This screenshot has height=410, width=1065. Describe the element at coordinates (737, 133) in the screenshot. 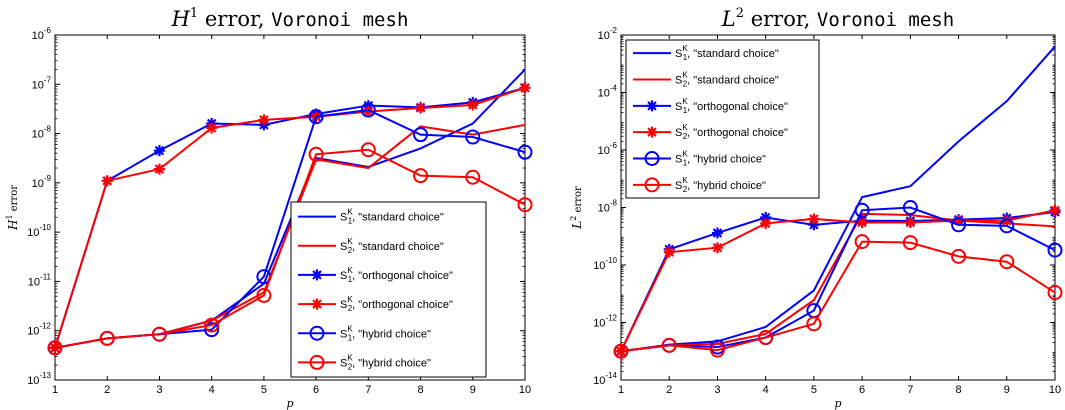

I see `legend-text: , "orthogonal choice"` at that location.